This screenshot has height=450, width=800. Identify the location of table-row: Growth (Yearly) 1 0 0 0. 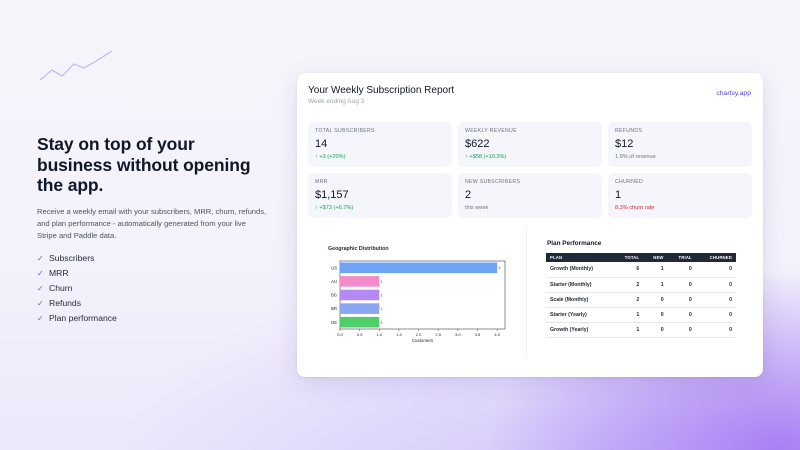
(641, 330).